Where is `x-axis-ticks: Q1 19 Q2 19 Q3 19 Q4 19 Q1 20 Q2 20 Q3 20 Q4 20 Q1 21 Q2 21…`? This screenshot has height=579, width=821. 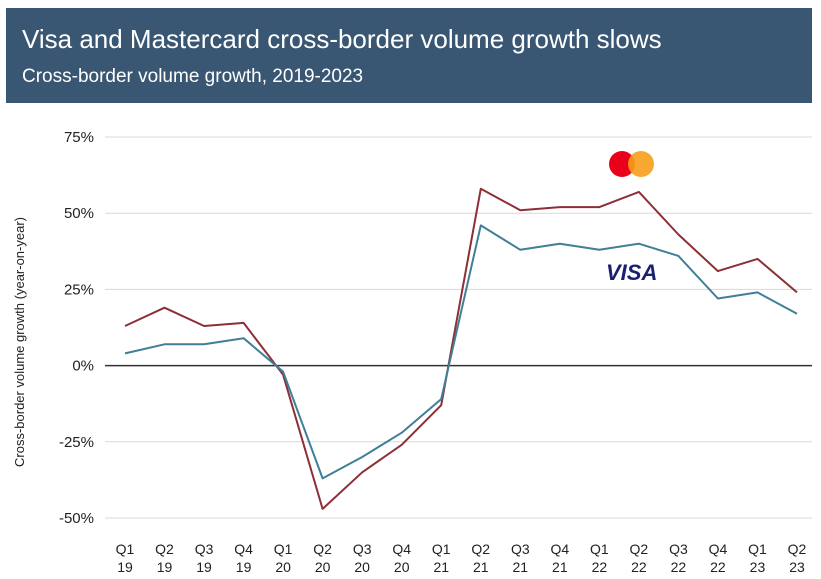
x-axis-ticks: Q1 19 Q2 19 Q3 19 Q4 19 Q1 20 Q2 20 Q3 20 Q4 20 Q1 21 Q2 21… is located at coordinates (461, 558).